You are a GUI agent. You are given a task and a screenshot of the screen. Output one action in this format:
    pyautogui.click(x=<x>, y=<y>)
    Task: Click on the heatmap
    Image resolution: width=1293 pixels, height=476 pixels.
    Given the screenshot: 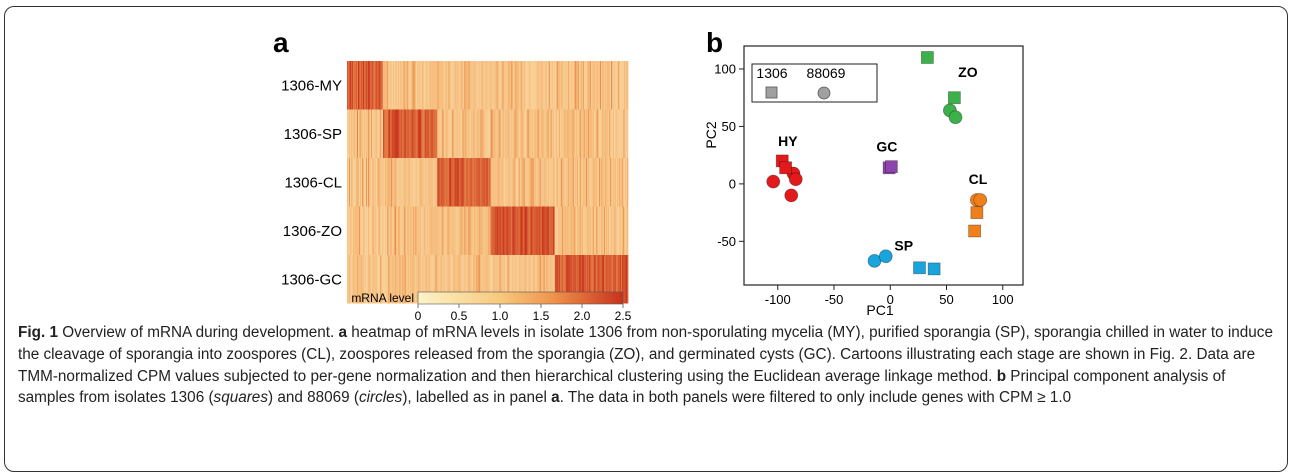 What is the action you would take?
    pyautogui.click(x=488, y=182)
    